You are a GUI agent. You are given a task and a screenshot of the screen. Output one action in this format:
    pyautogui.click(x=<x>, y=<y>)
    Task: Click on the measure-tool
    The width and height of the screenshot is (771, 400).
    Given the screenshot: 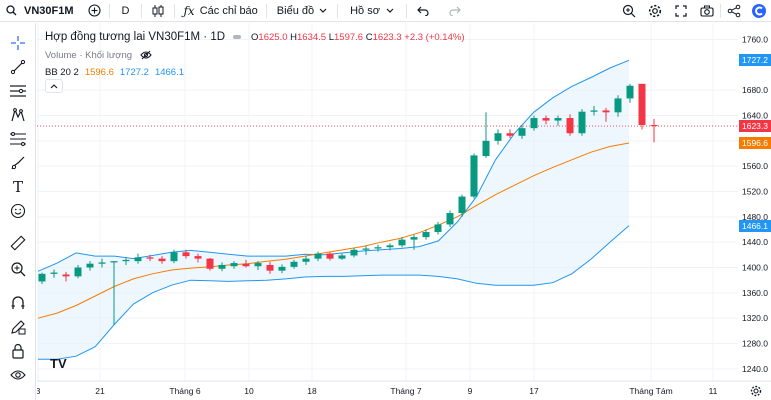 What is the action you would take?
    pyautogui.click(x=18, y=243)
    